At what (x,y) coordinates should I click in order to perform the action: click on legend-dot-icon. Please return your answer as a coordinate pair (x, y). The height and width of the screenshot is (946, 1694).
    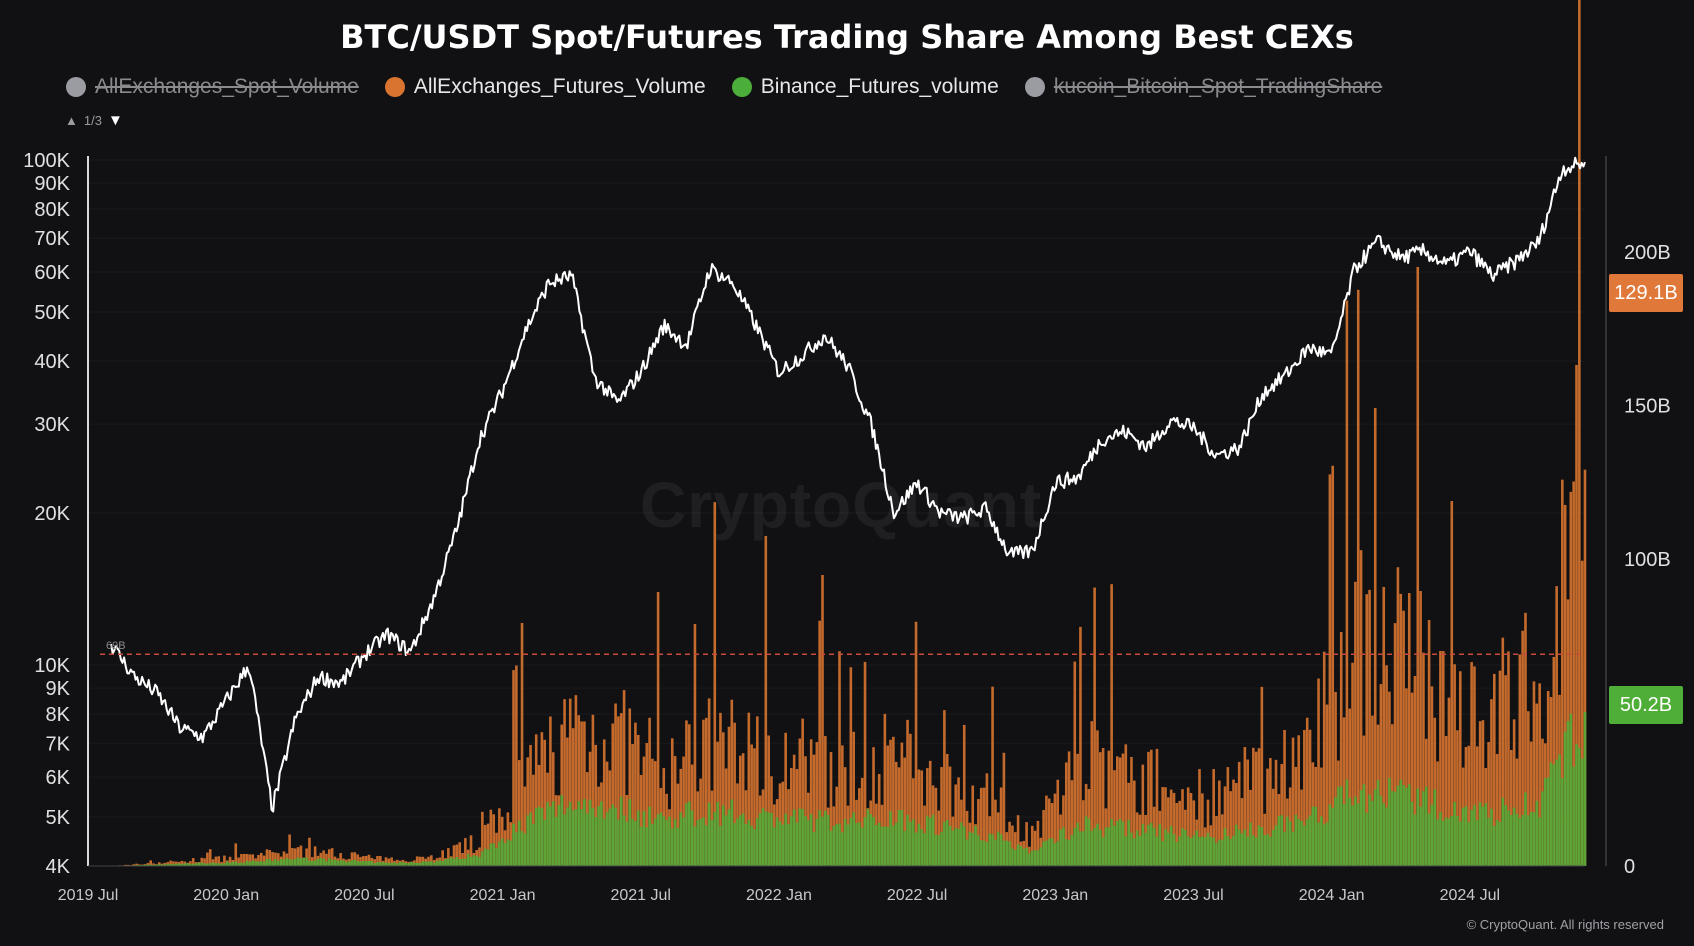
    Looking at the image, I should click on (1034, 87).